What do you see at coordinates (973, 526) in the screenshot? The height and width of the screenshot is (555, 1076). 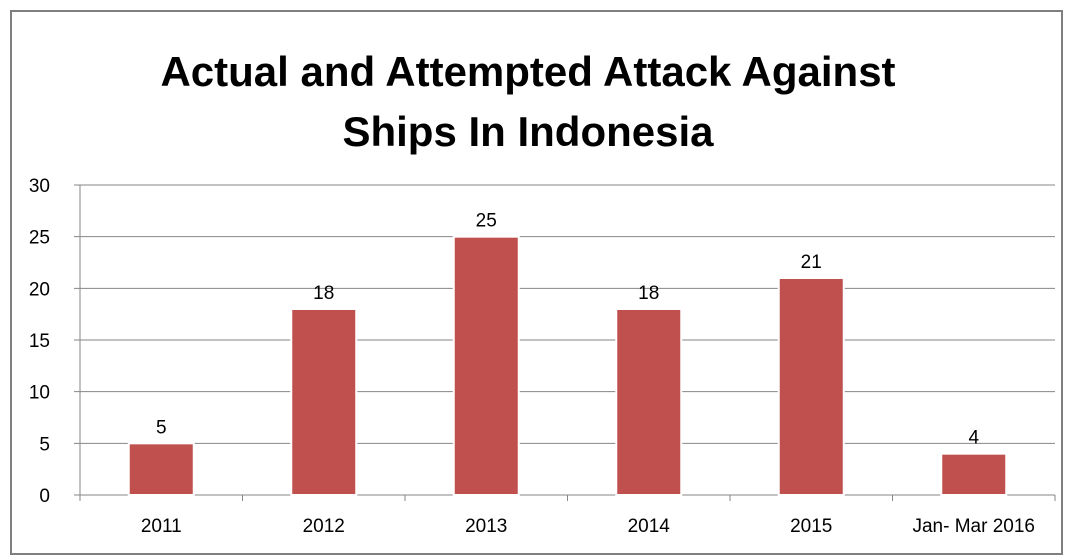 I see `x-tick-label: Jan- Mar 2016` at bounding box center [973, 526].